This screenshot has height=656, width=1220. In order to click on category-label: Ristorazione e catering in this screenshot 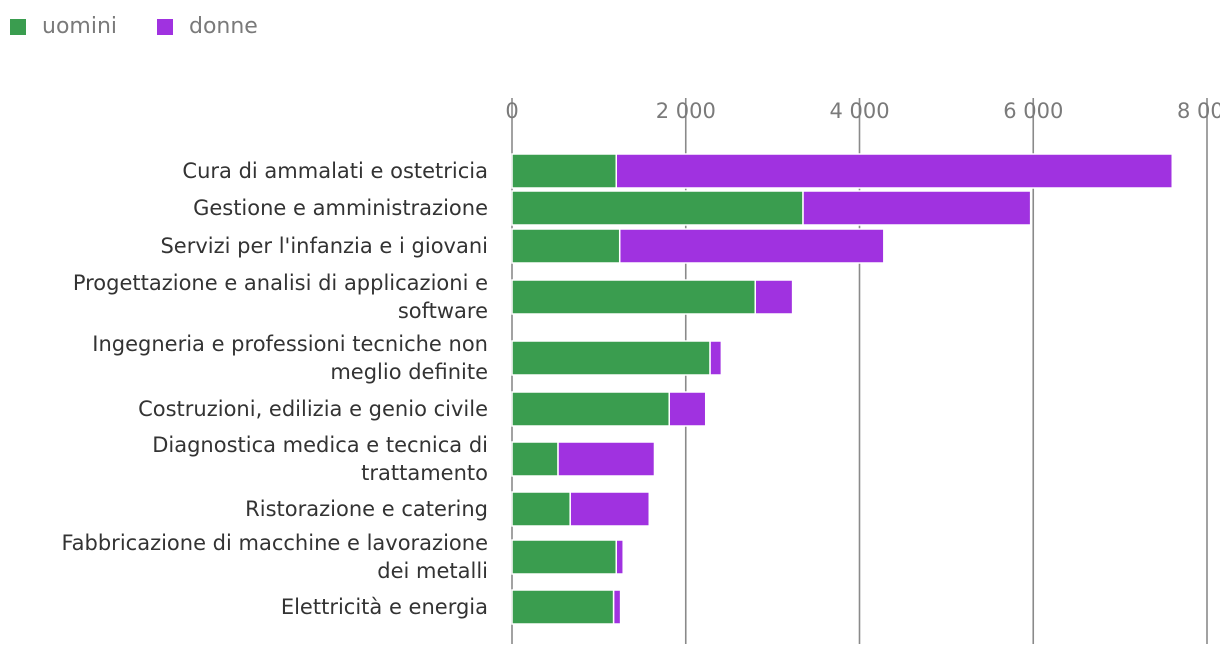, I will do `click(366, 509)`.